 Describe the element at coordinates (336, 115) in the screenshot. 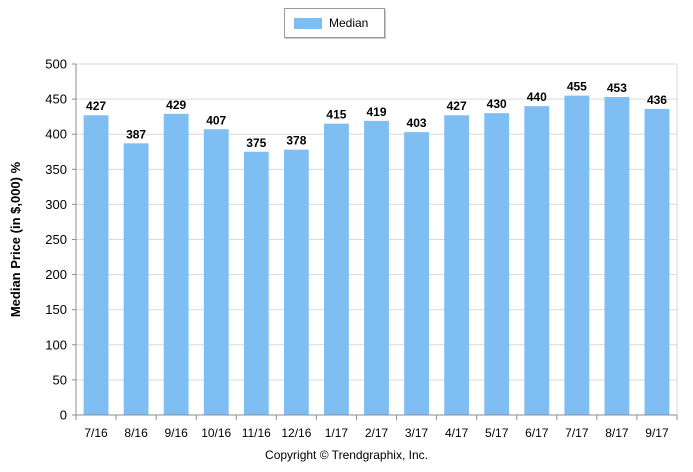

I see `data-label: 415` at that location.